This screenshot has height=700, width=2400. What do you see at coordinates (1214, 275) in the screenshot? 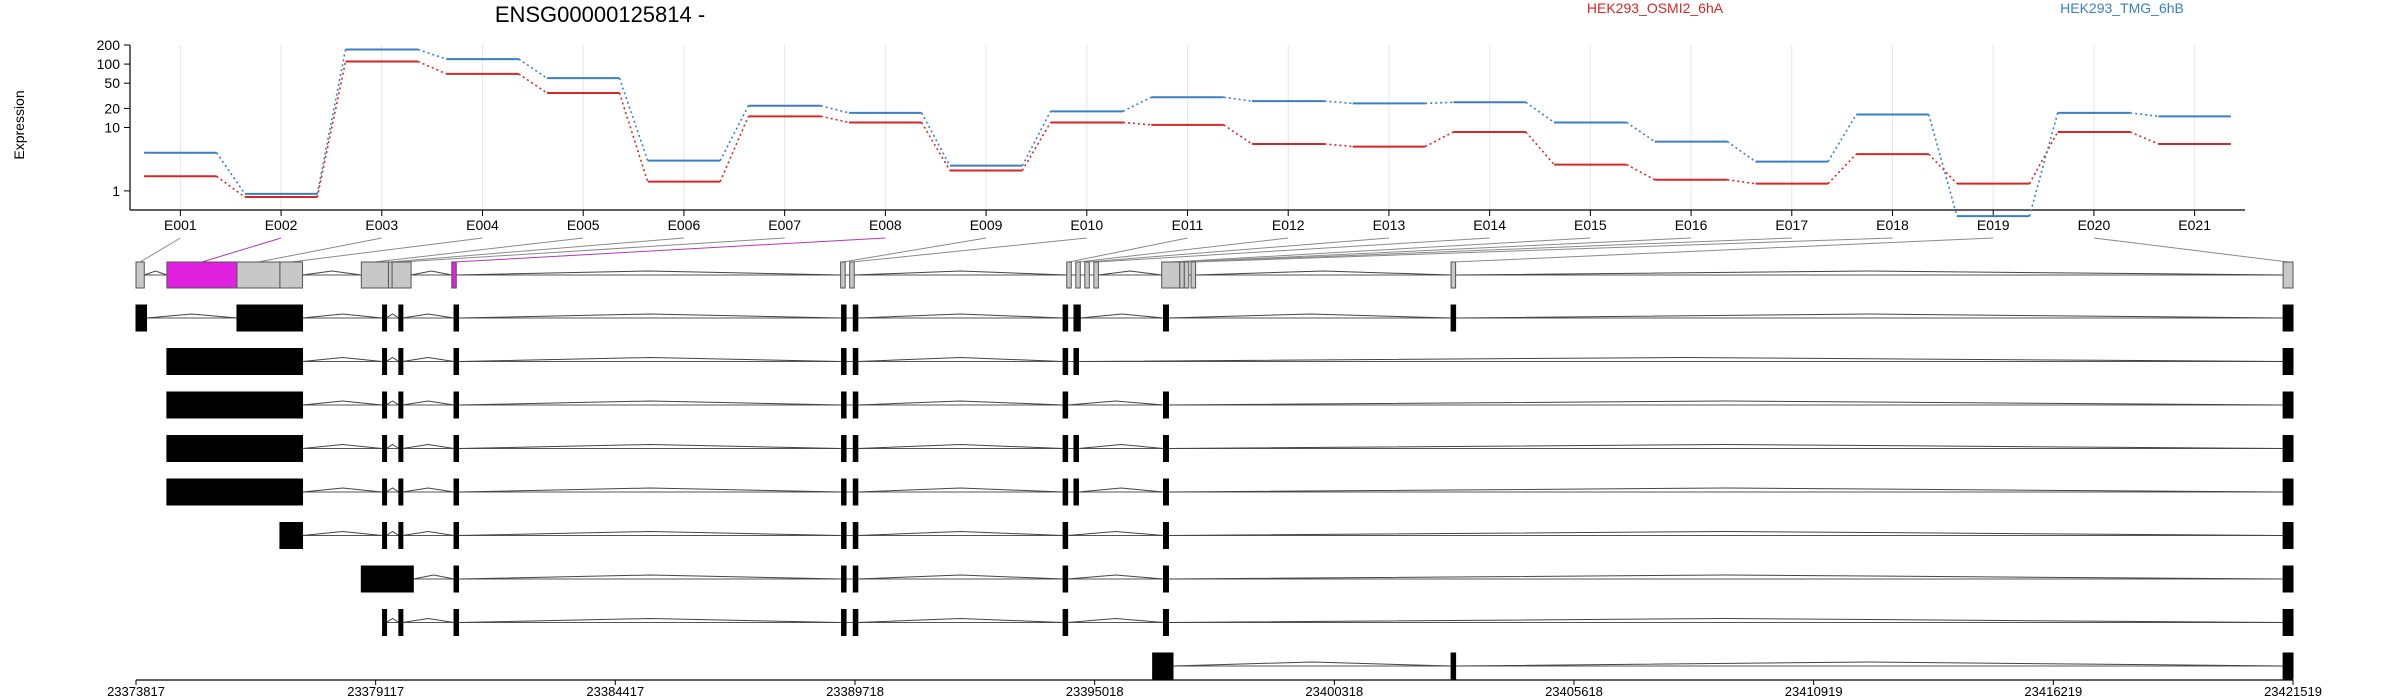
I see `exon-map-track` at bounding box center [1214, 275].